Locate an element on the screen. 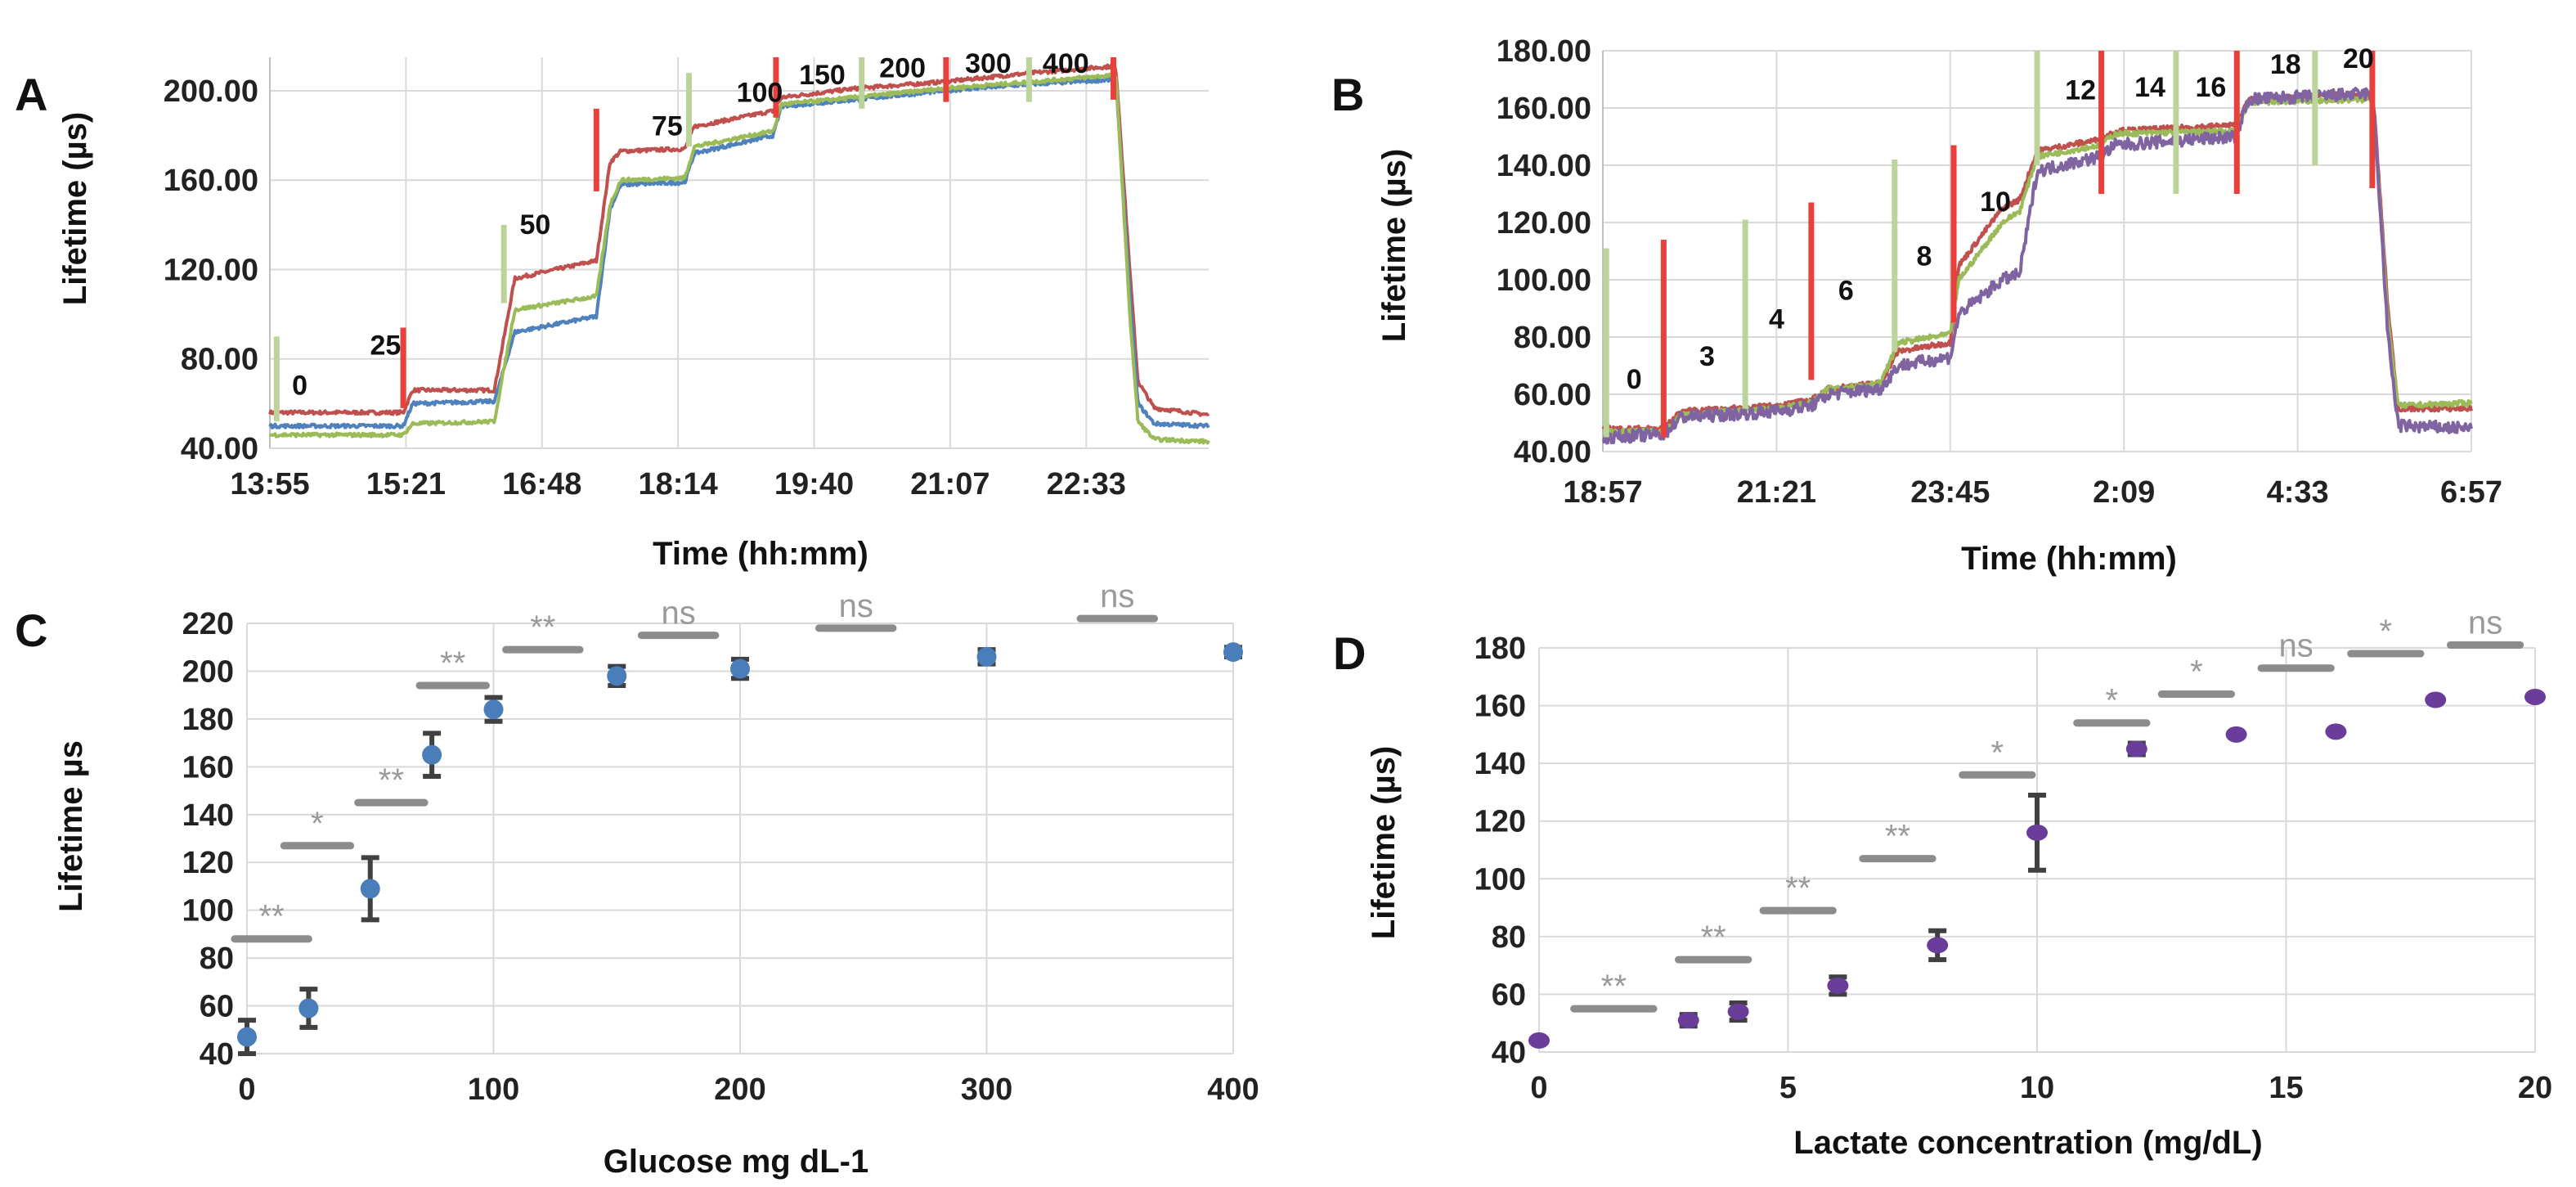  panel-b-letter: B is located at coordinates (1347, 95).